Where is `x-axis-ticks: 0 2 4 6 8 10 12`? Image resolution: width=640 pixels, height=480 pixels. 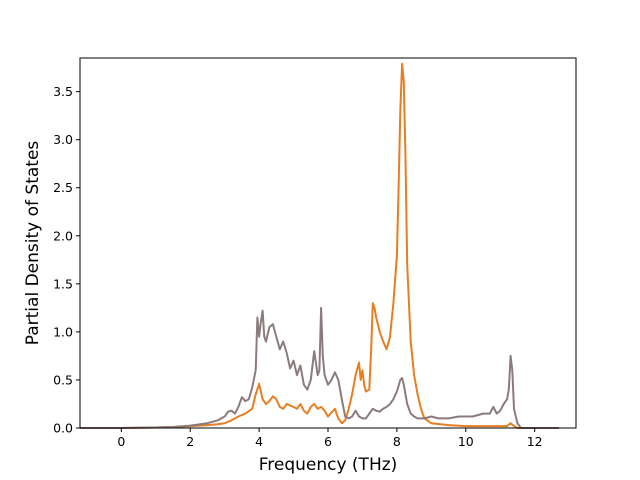 x-axis-ticks: 0 2 4 6 8 10 12 is located at coordinates (330, 438).